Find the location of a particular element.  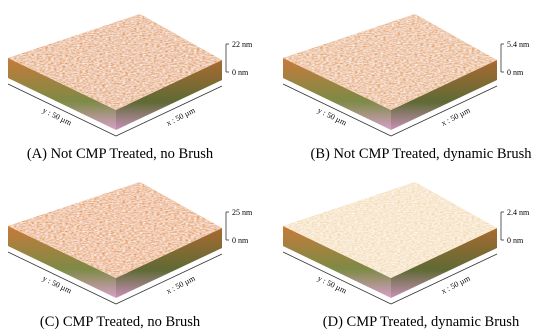

z-max-label: 5.4 nm is located at coordinates (518, 44).